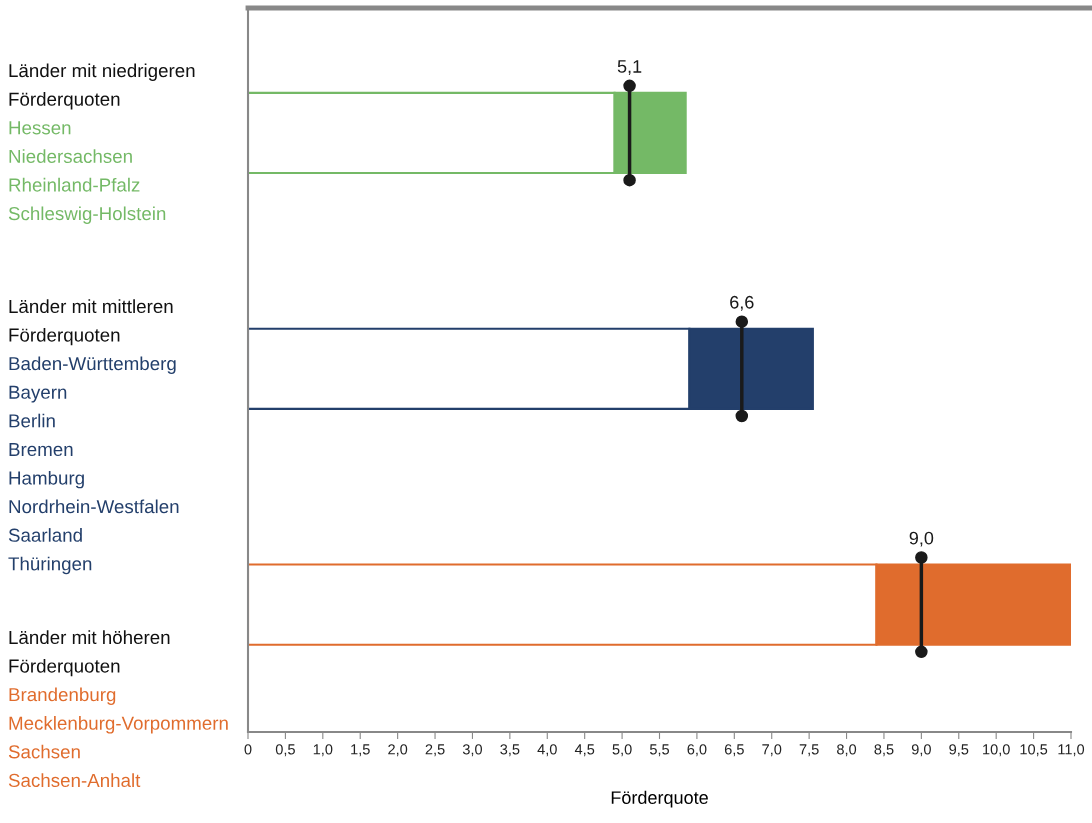 This screenshot has width=1092, height=823. I want to click on x-tick-label: 6,0, so click(697, 750).